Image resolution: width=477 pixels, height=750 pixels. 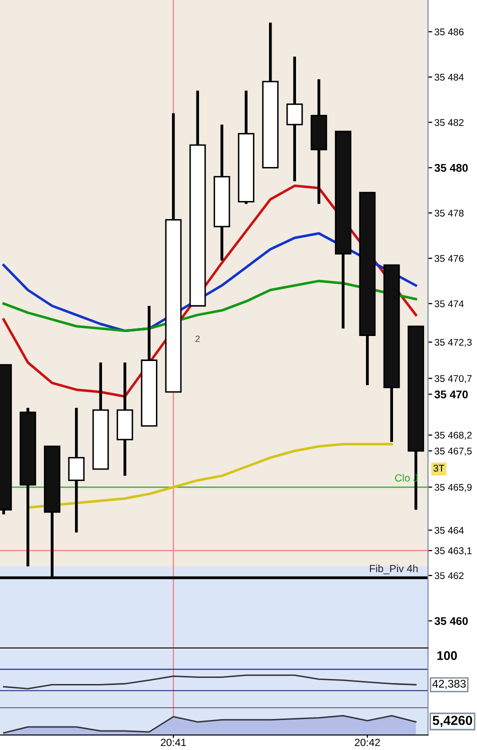 I want to click on y-tick-label: 35 484, so click(x=449, y=77).